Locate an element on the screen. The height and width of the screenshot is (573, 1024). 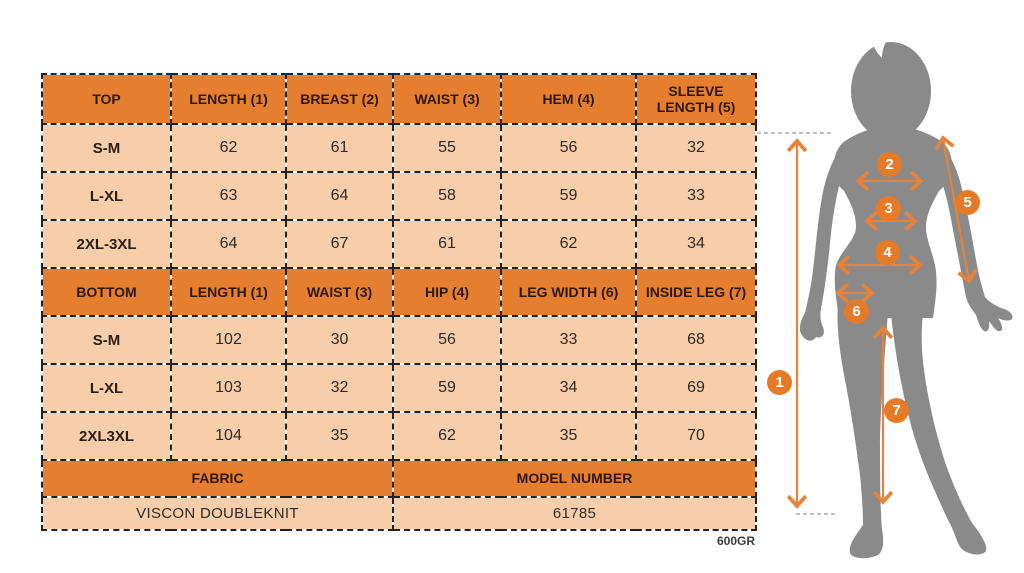
value-cell: 30 is located at coordinates (339, 340).